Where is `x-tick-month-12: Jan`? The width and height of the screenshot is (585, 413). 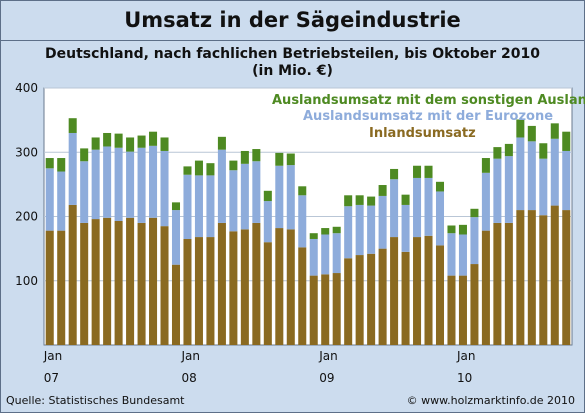 x-tick-month-12: Jan is located at coordinates (190, 356).